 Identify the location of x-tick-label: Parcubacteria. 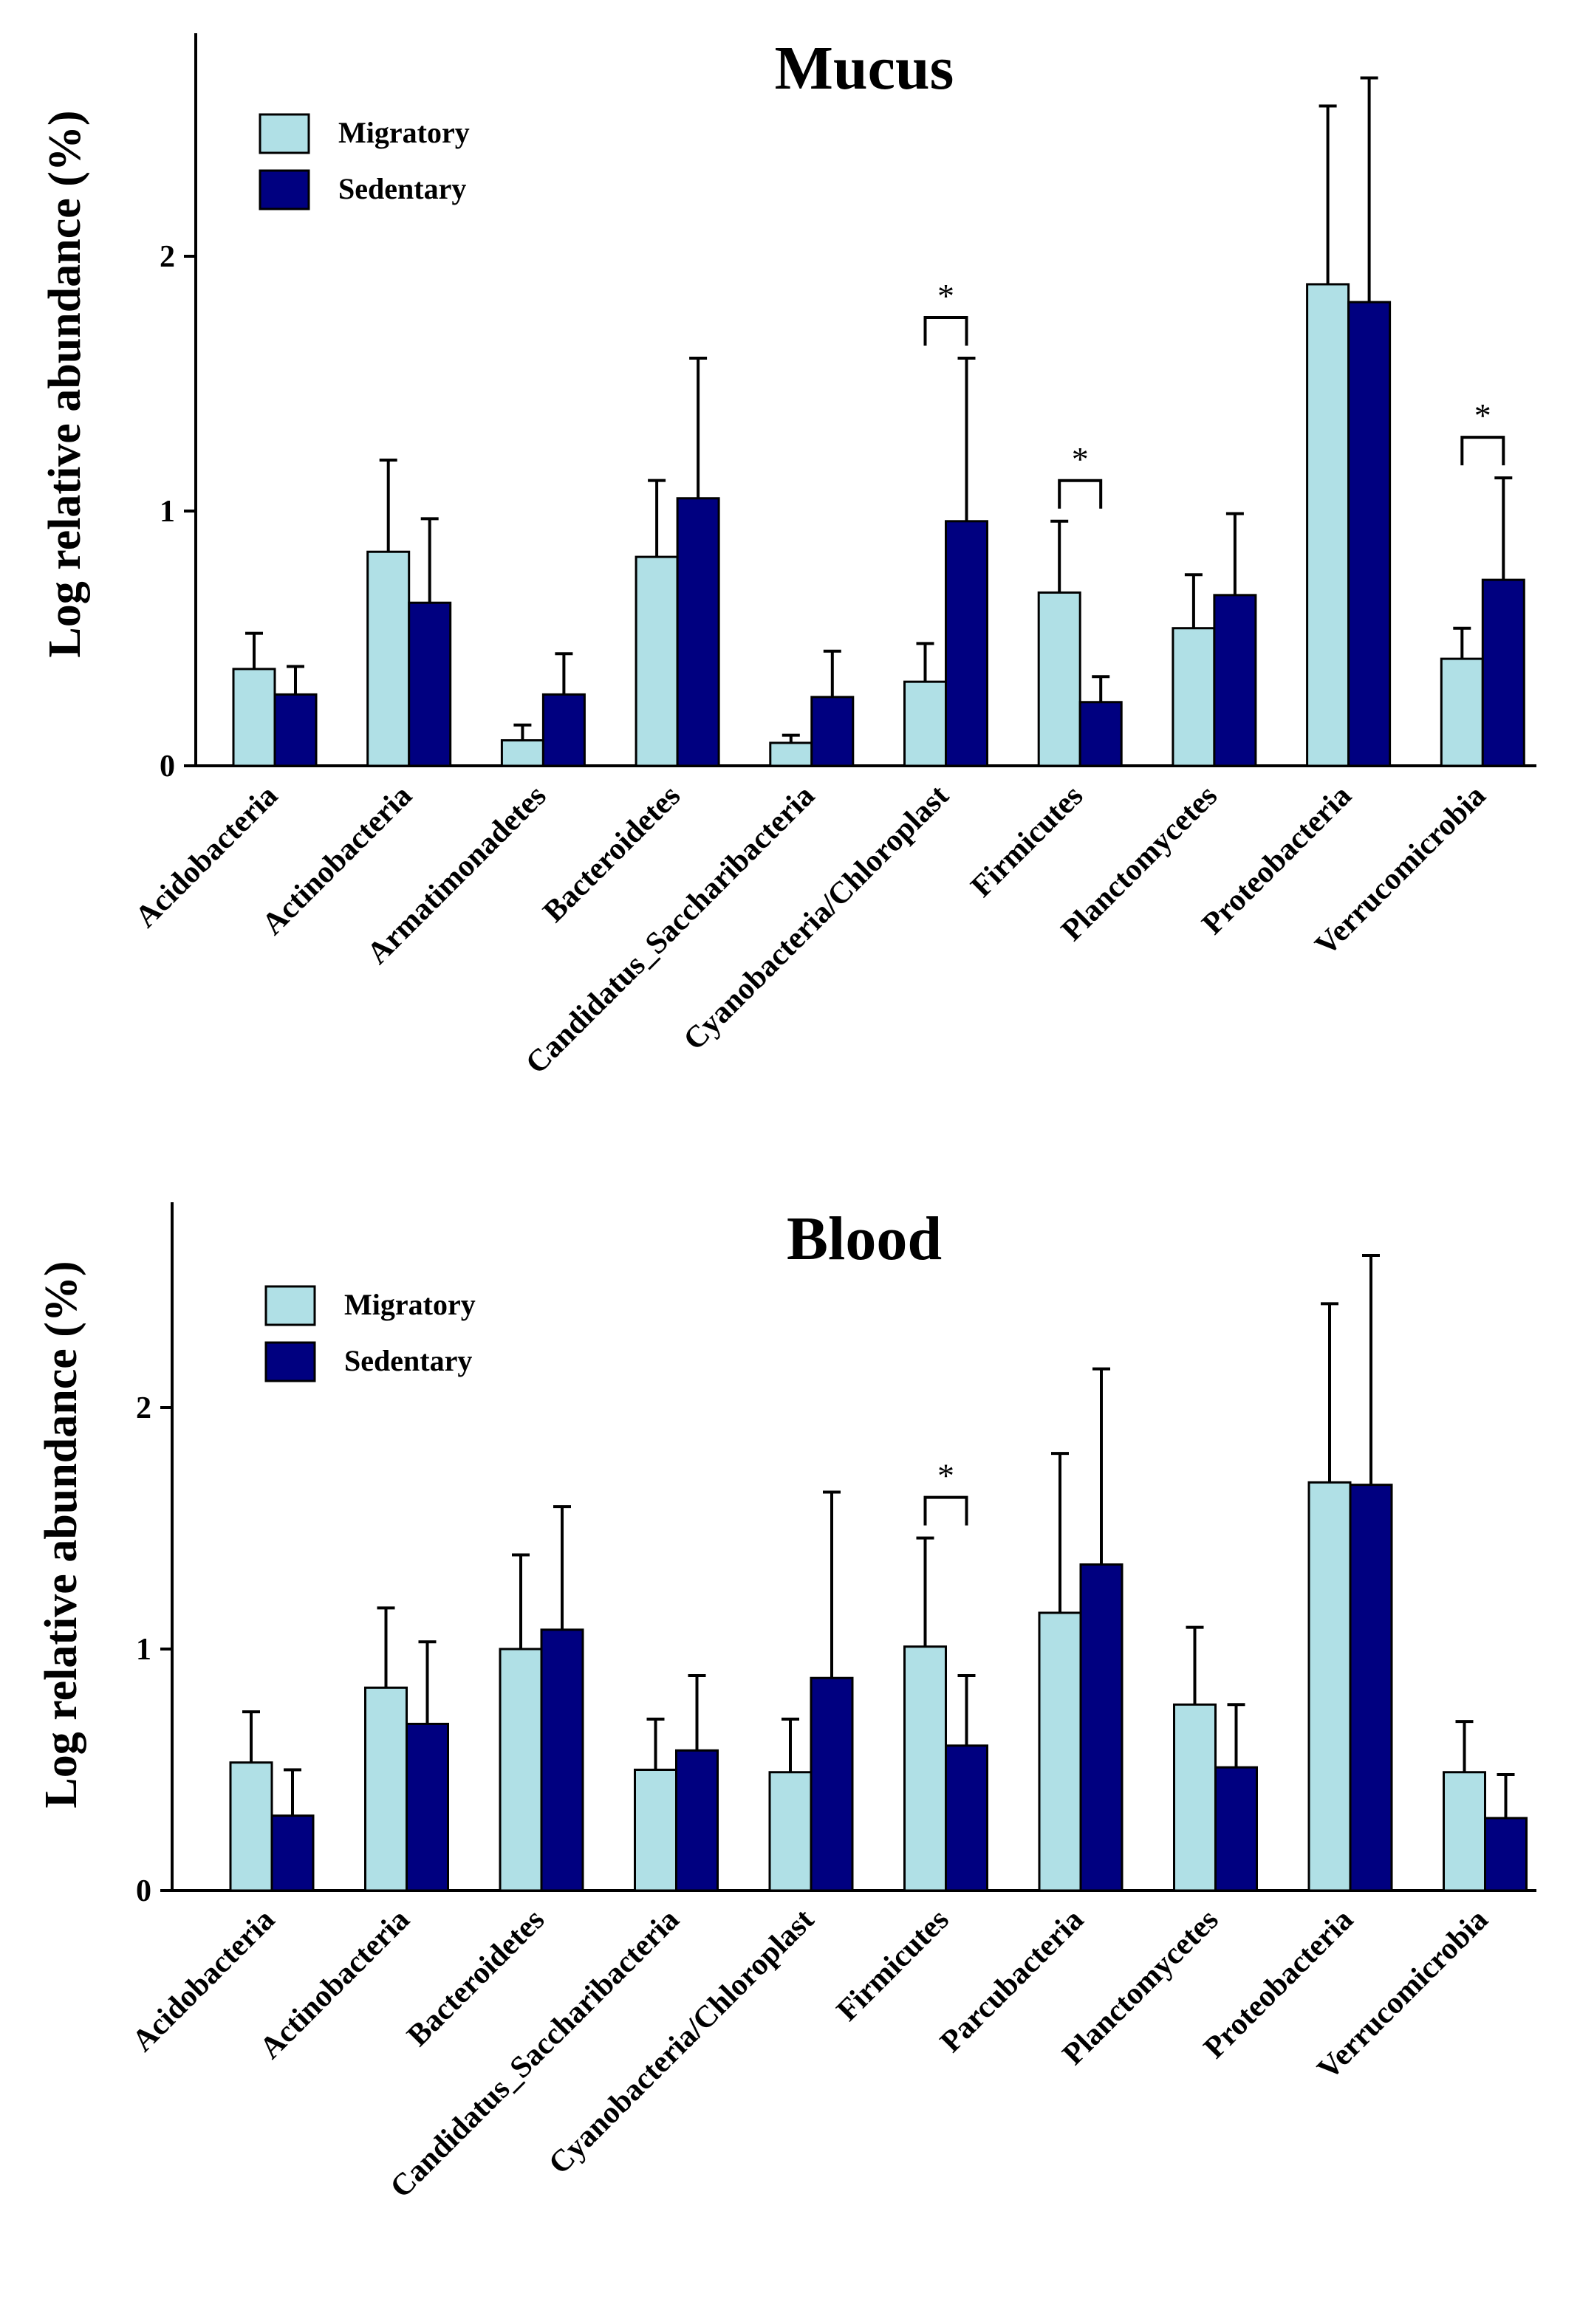
(1012, 1982).